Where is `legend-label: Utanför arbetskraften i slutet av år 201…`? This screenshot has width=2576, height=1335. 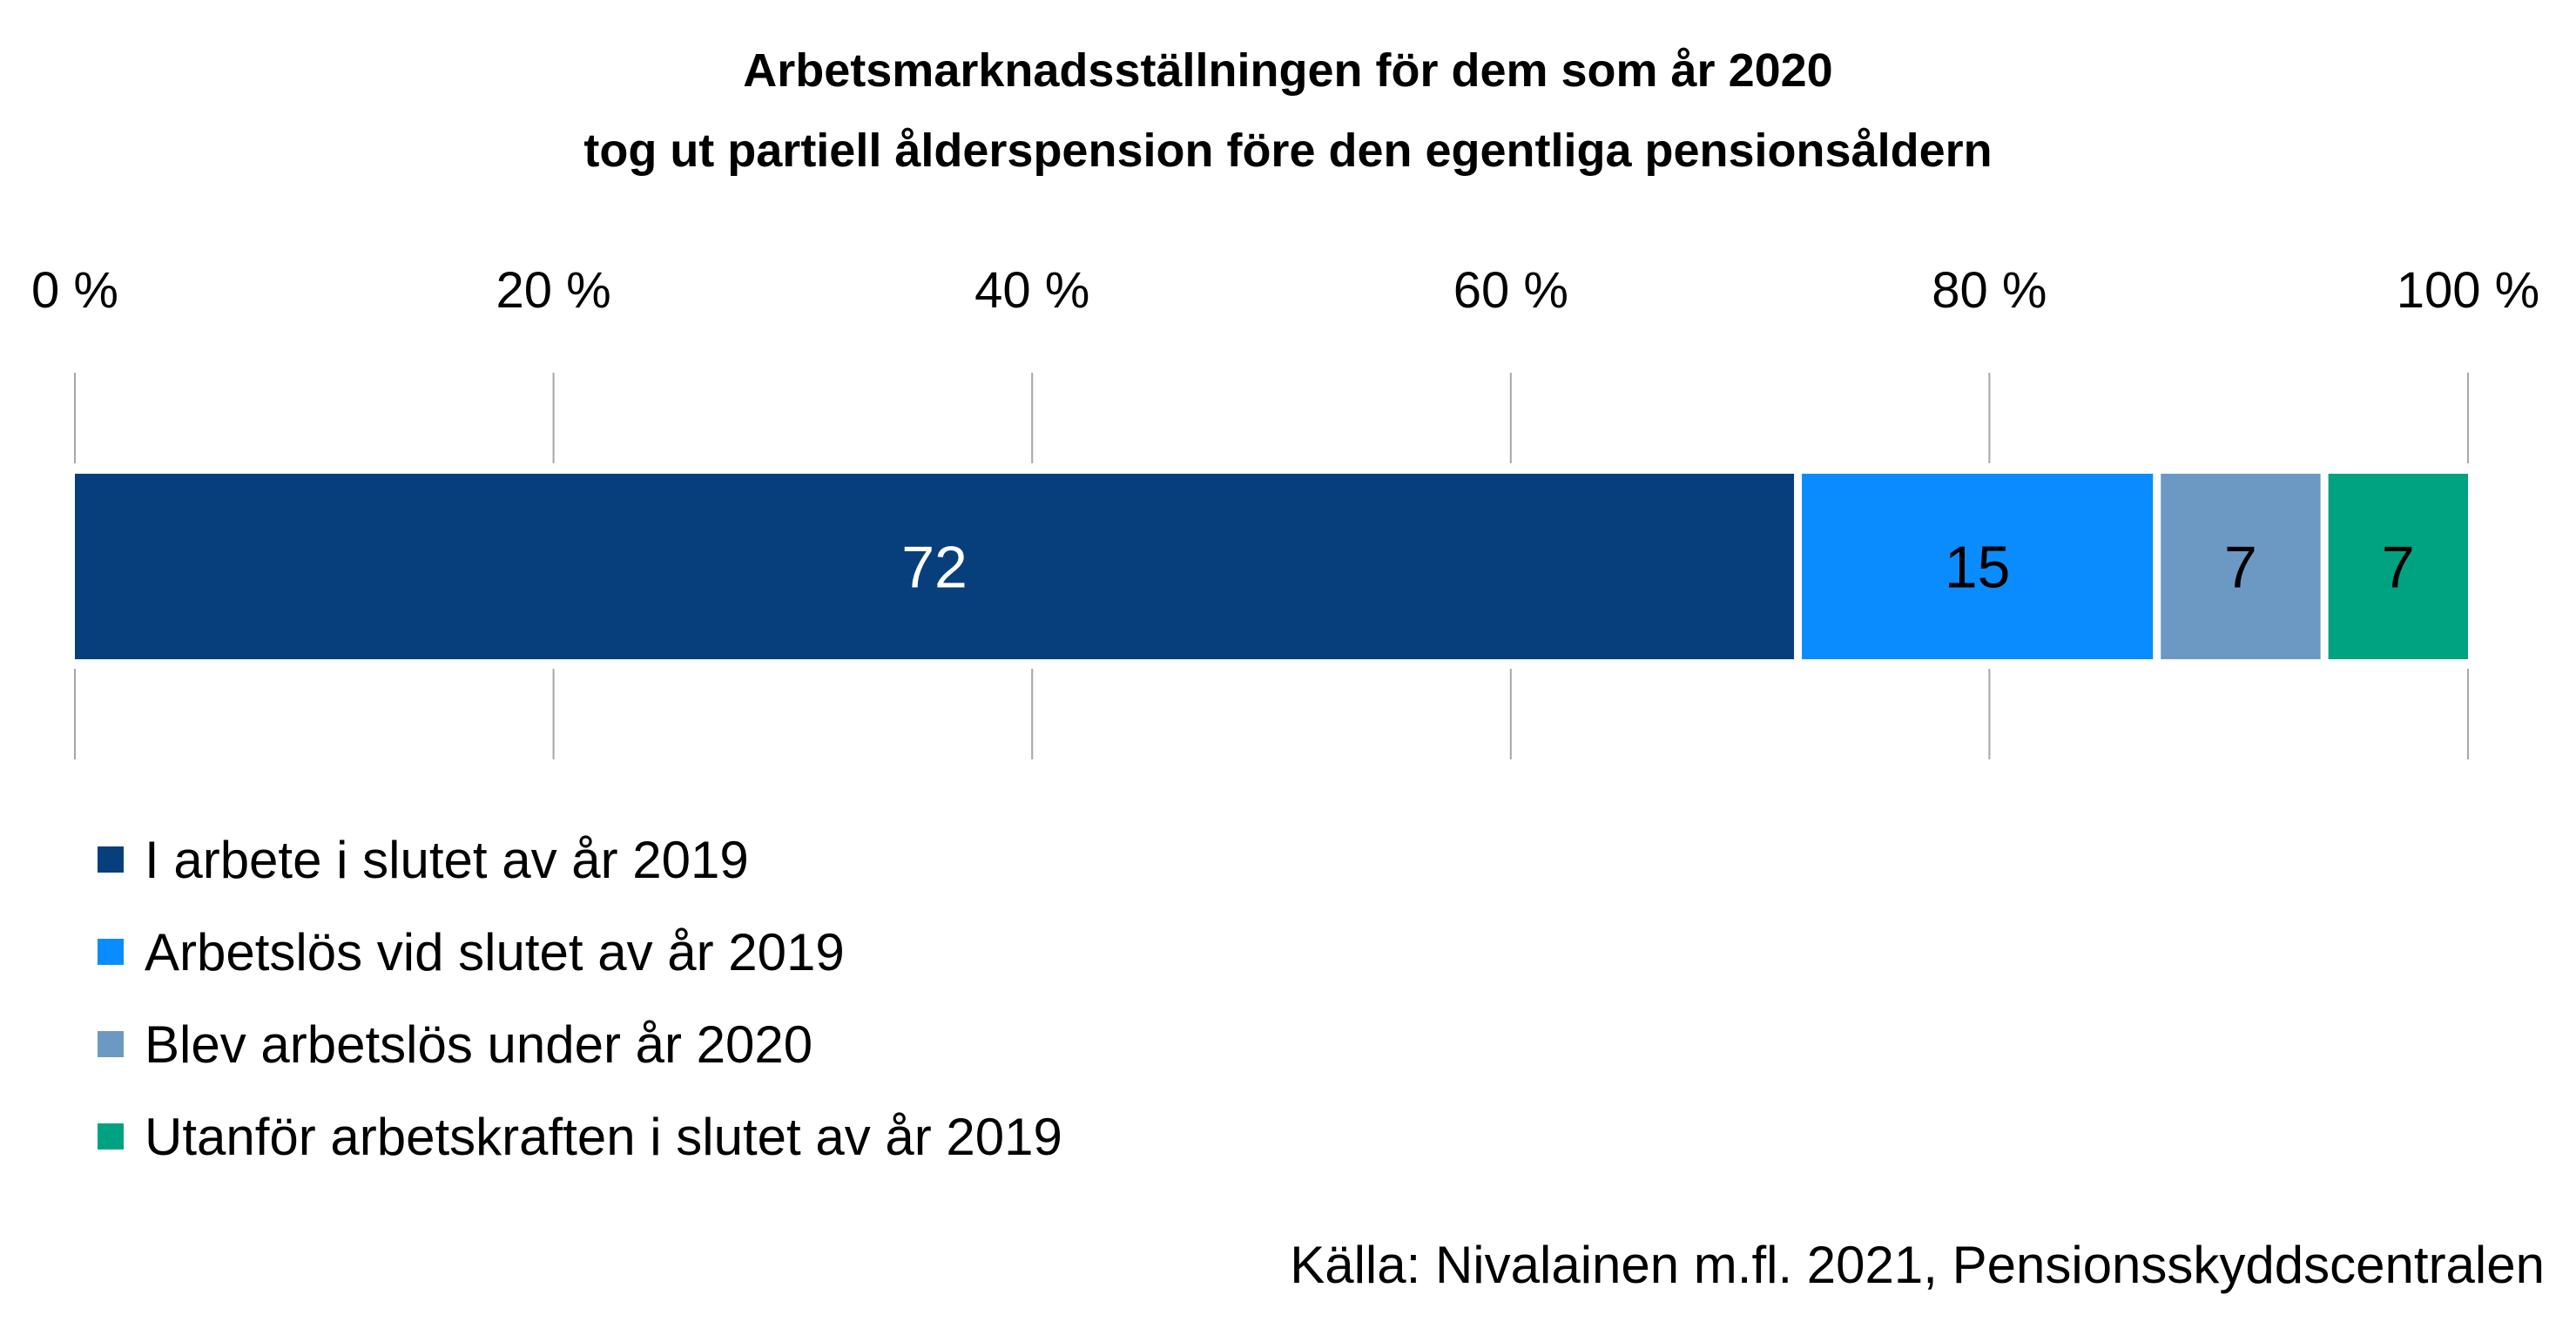
legend-label: Utanför arbetskraften i slutet av år 201… is located at coordinates (603, 1136).